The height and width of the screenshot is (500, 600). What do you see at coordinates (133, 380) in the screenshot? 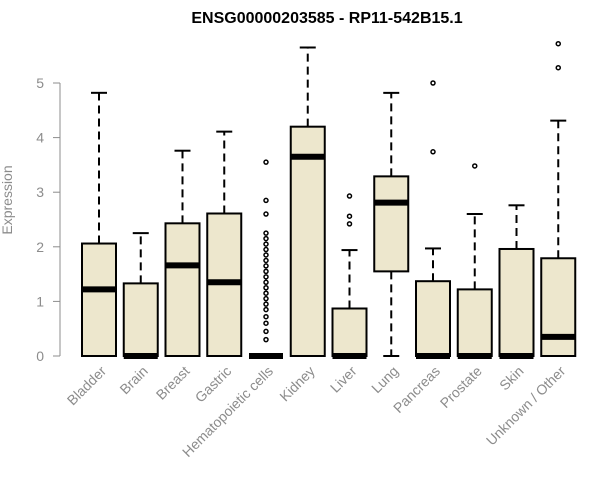
I see `x-tick-label: Brain` at bounding box center [133, 380].